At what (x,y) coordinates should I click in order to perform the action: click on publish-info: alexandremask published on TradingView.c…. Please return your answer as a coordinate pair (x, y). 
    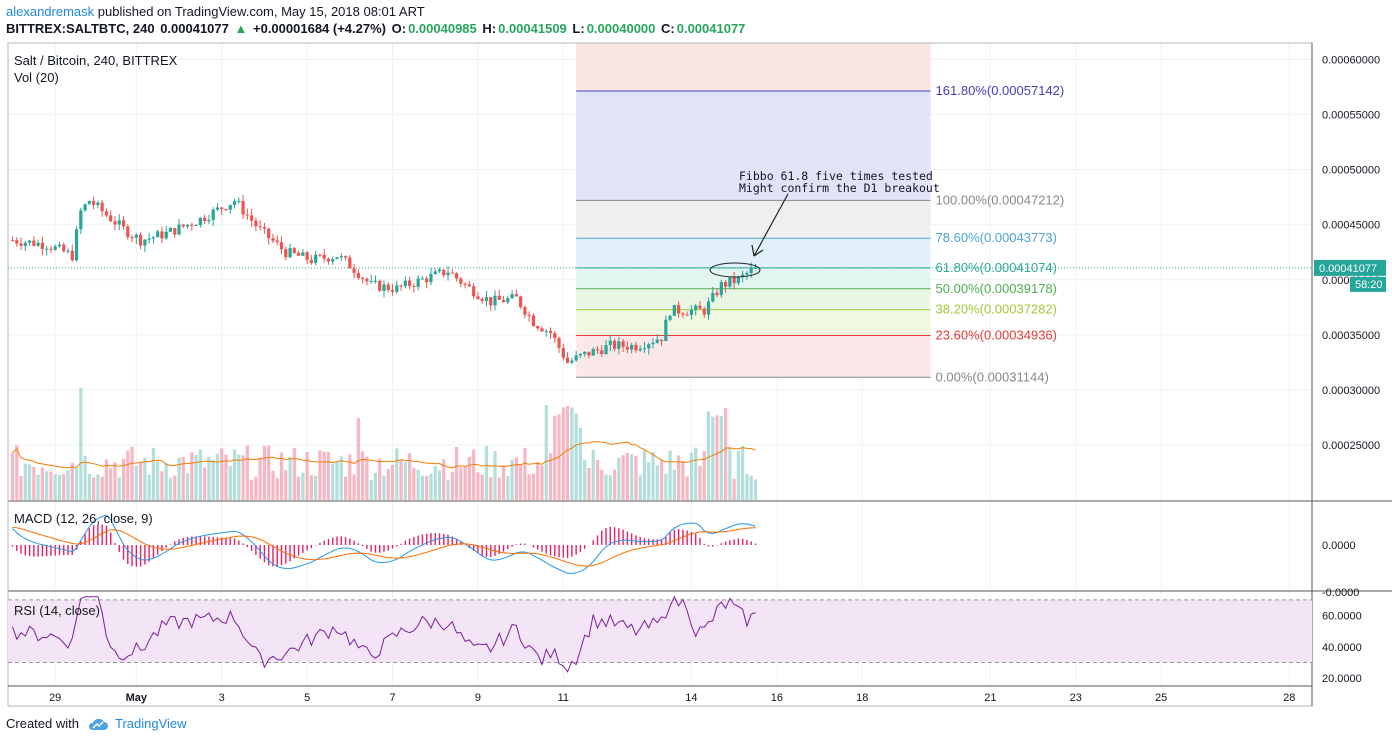
    Looking at the image, I should click on (215, 11).